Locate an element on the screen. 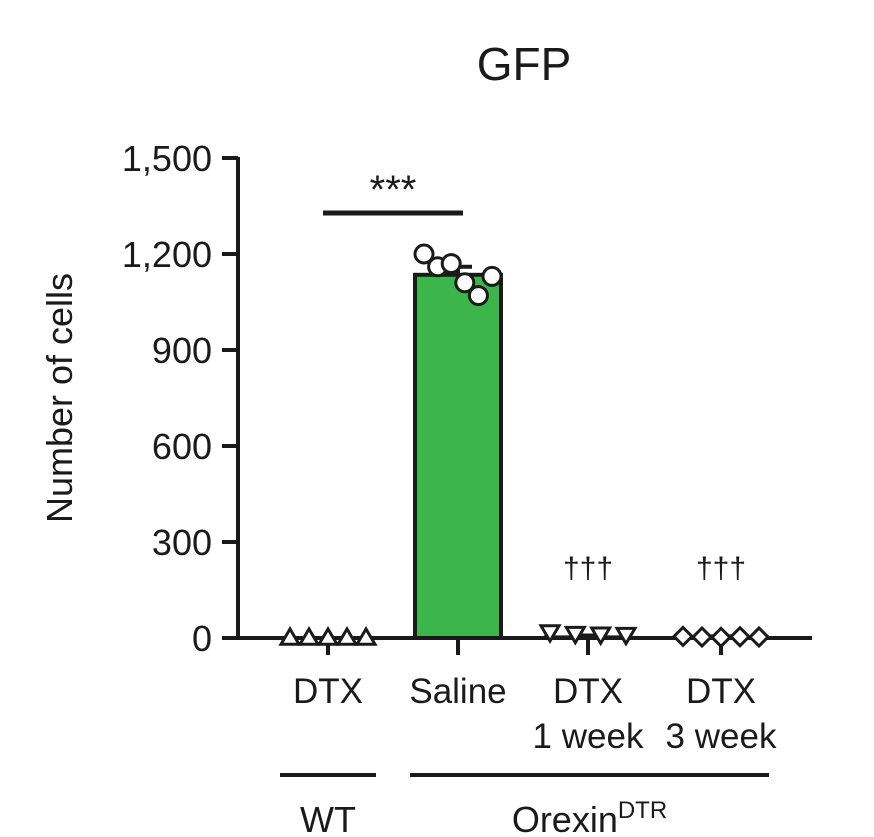 This screenshot has height=837, width=874. group-label: WT is located at coordinates (328, 818).